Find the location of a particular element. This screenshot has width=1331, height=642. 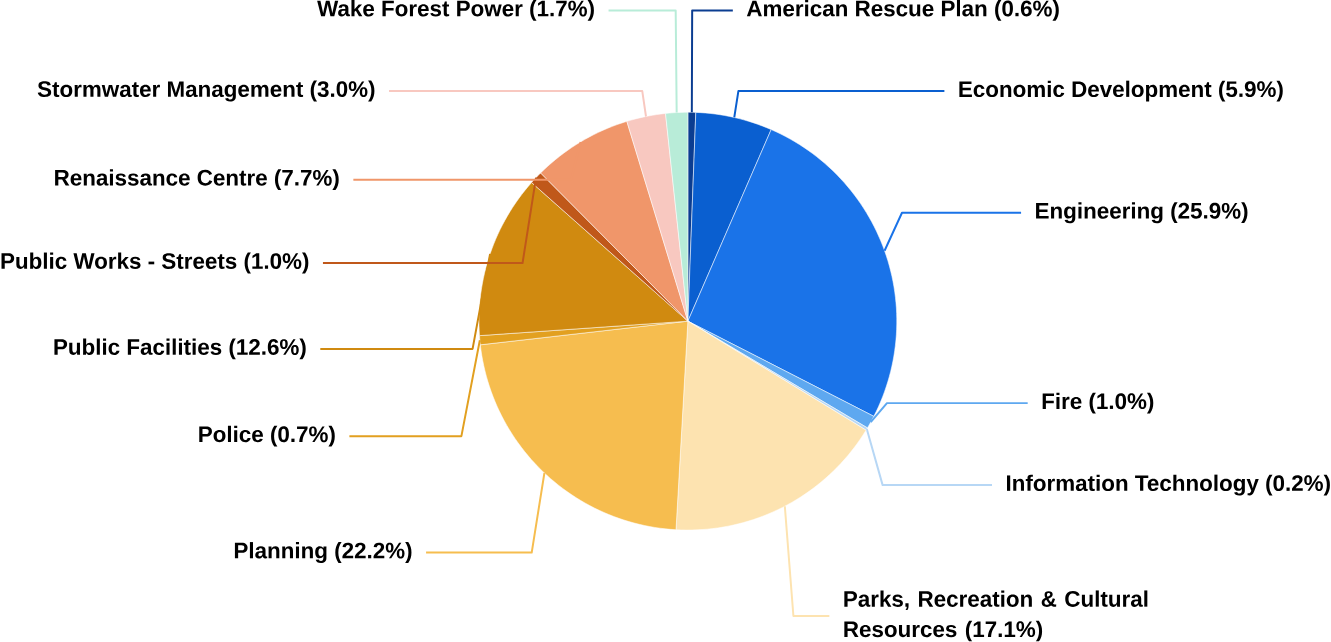

slice-label: Parks, Recreation & Cultural Resources (17.1%) is located at coordinates (996, 616).